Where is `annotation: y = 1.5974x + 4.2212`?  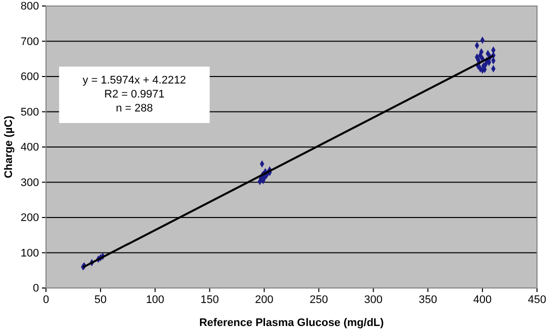 annotation: y = 1.5974x + 4.2212 is located at coordinates (134, 80).